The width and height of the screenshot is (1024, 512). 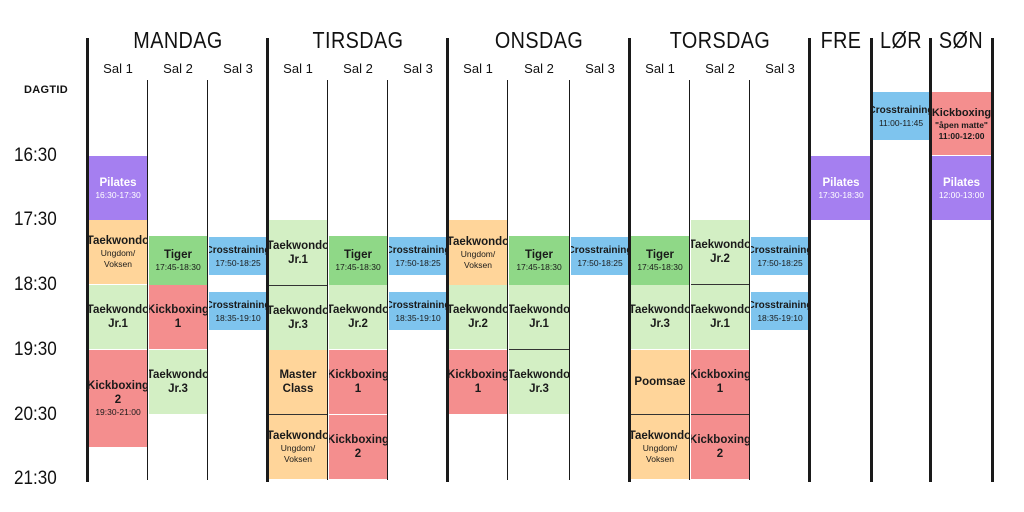 What do you see at coordinates (118, 393) in the screenshot?
I see `event-name: Kickboxing 2` at bounding box center [118, 393].